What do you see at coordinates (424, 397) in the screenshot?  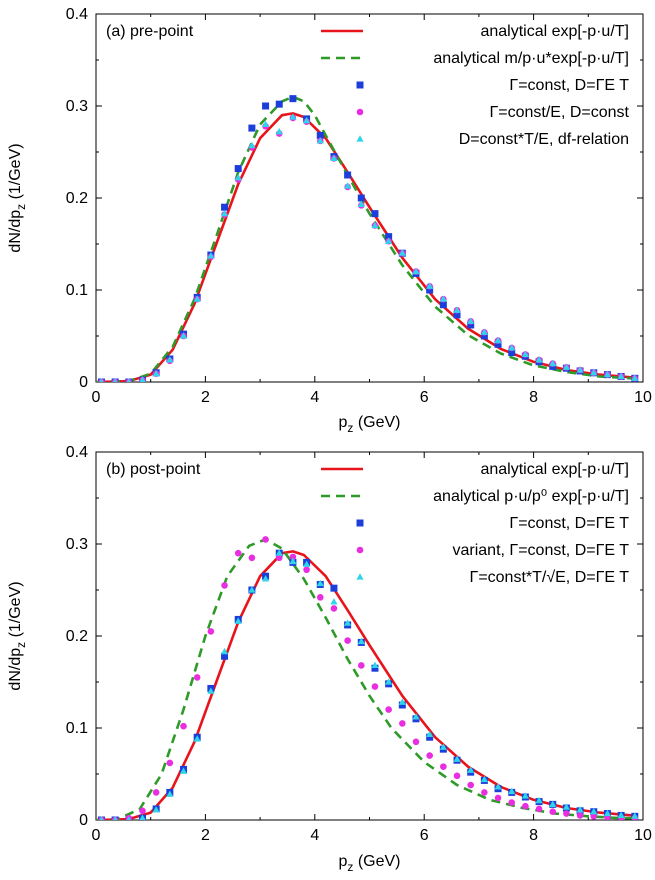 I see `x-tick-label: 6` at bounding box center [424, 397].